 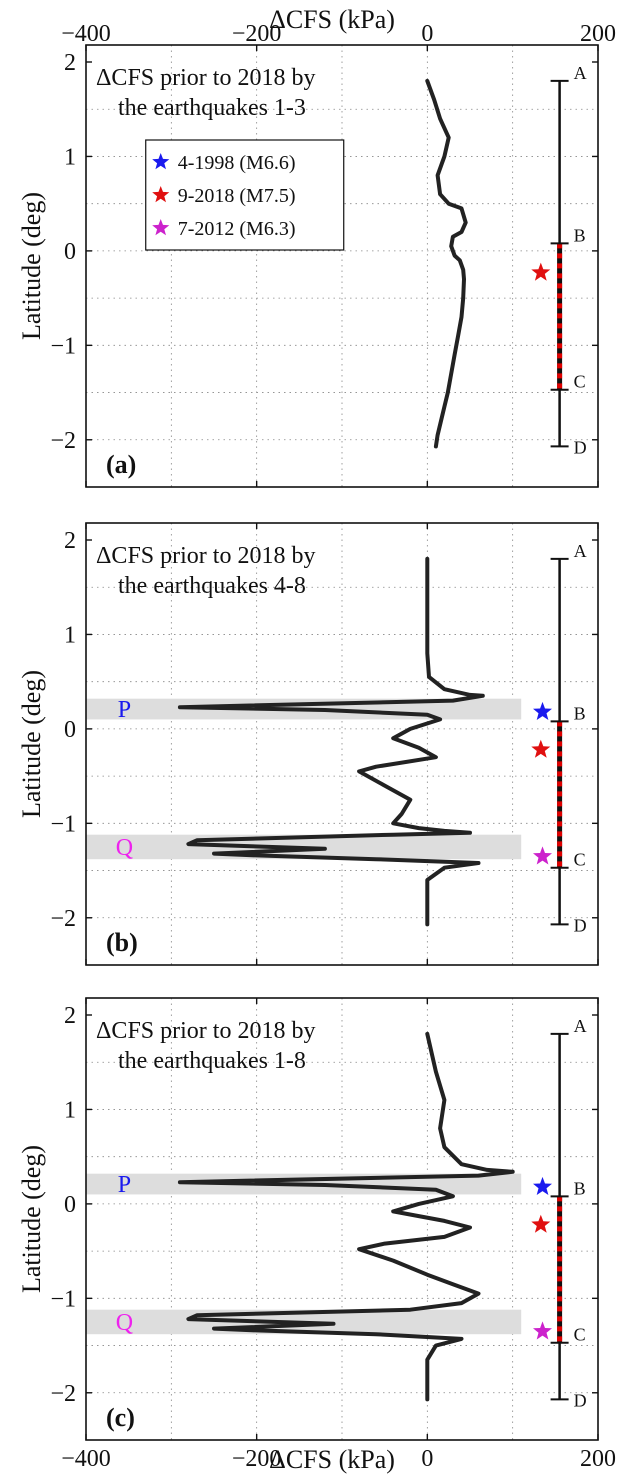 I want to click on top-x-tick-label: 0, so click(x=427, y=34).